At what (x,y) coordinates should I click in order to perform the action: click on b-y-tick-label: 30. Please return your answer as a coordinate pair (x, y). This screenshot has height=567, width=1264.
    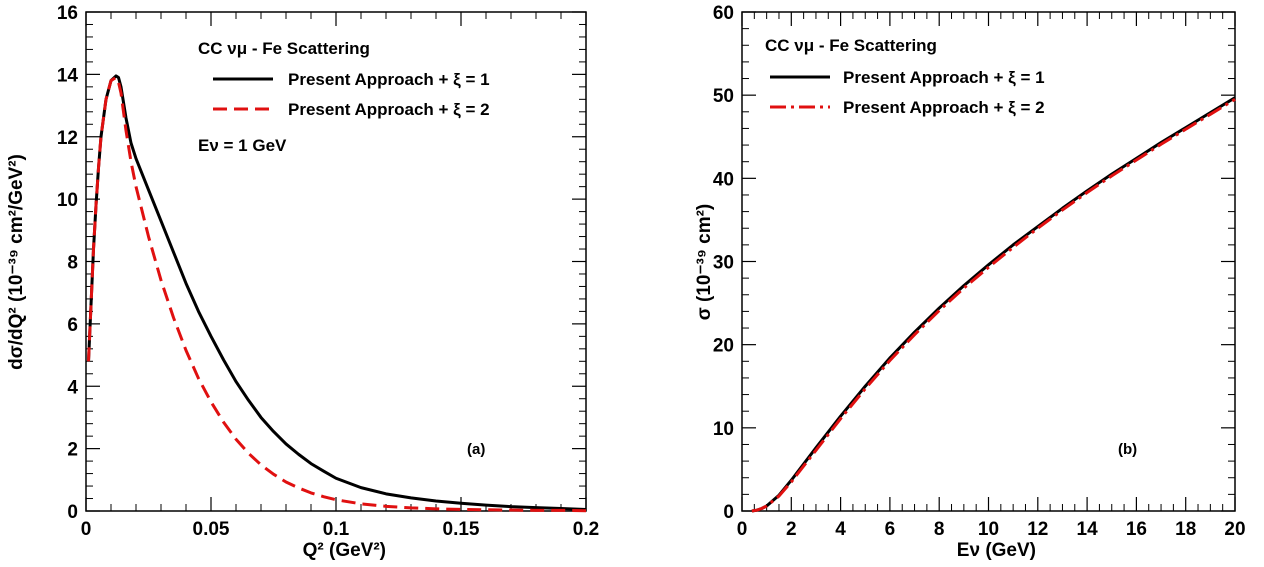
    Looking at the image, I should click on (723, 263).